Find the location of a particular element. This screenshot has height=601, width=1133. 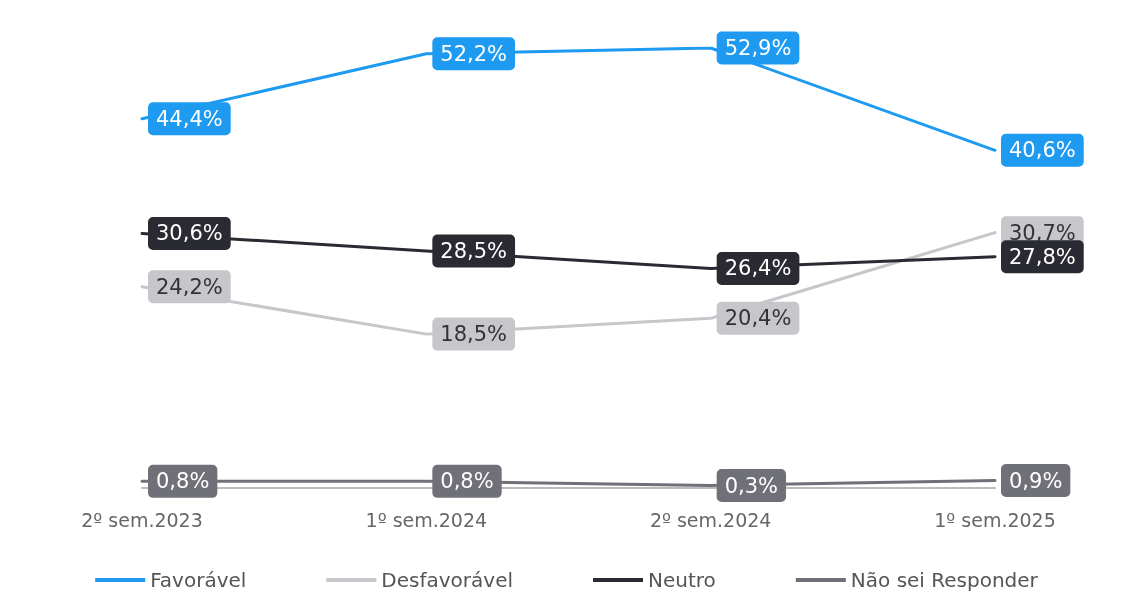

x-tick-label: 2º sem.2023 is located at coordinates (142, 519).